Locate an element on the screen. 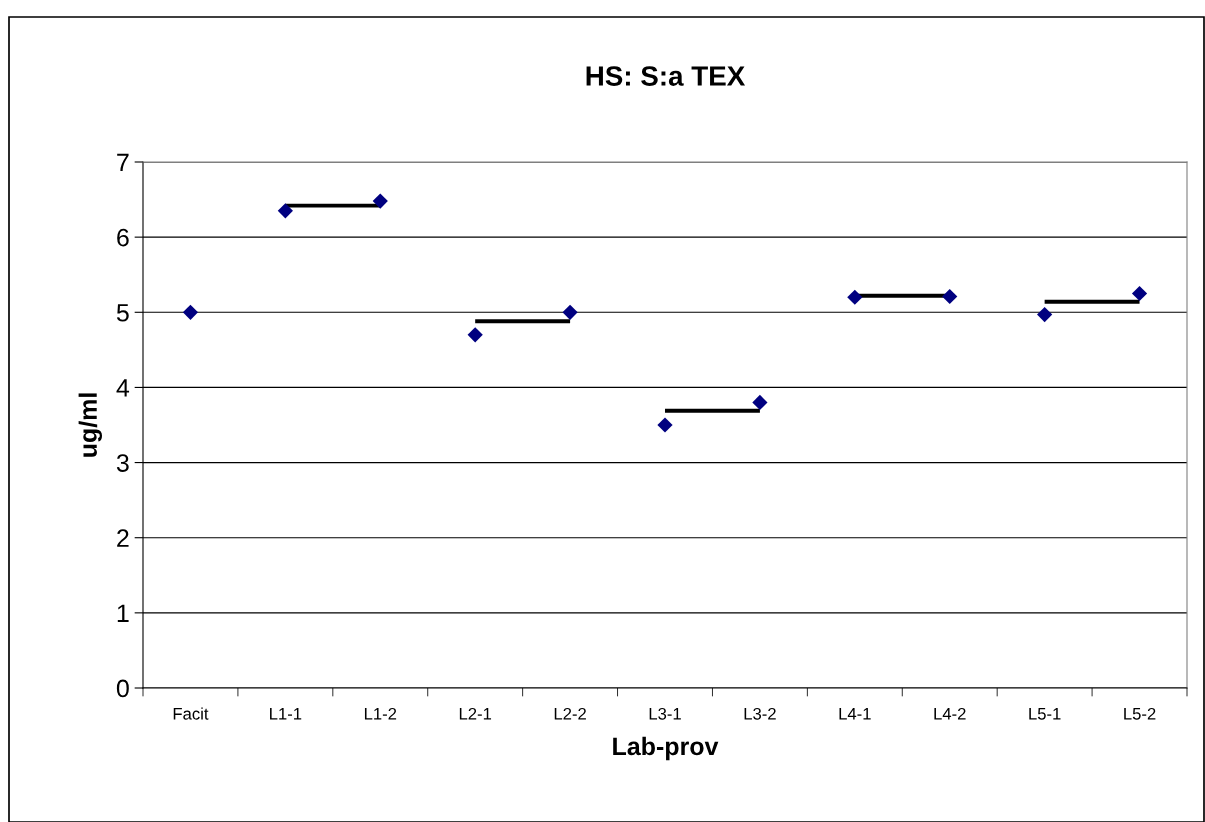  y-tick-label: 4 is located at coordinates (123, 388).